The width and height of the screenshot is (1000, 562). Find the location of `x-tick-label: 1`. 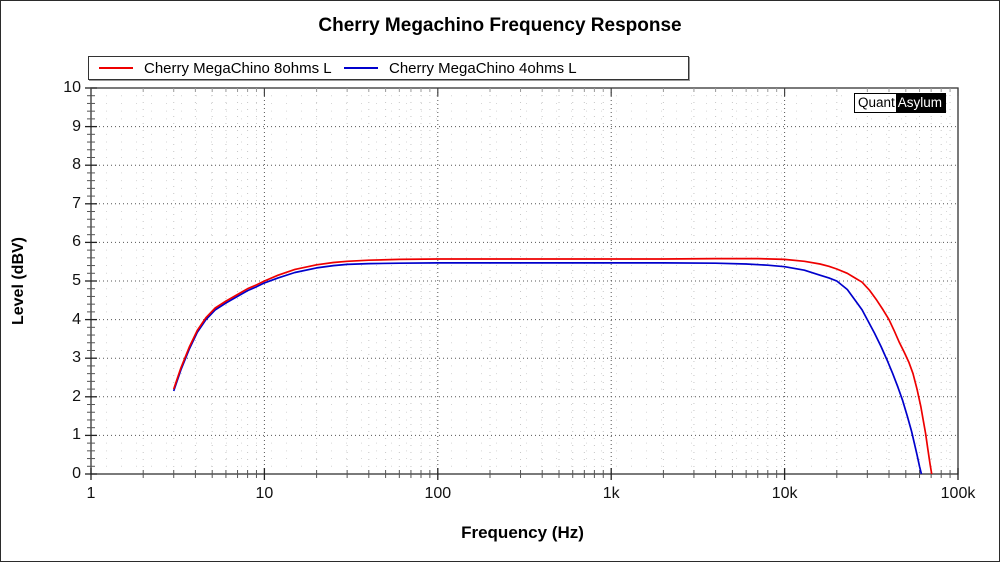

x-tick-label: 1 is located at coordinates (91, 493).